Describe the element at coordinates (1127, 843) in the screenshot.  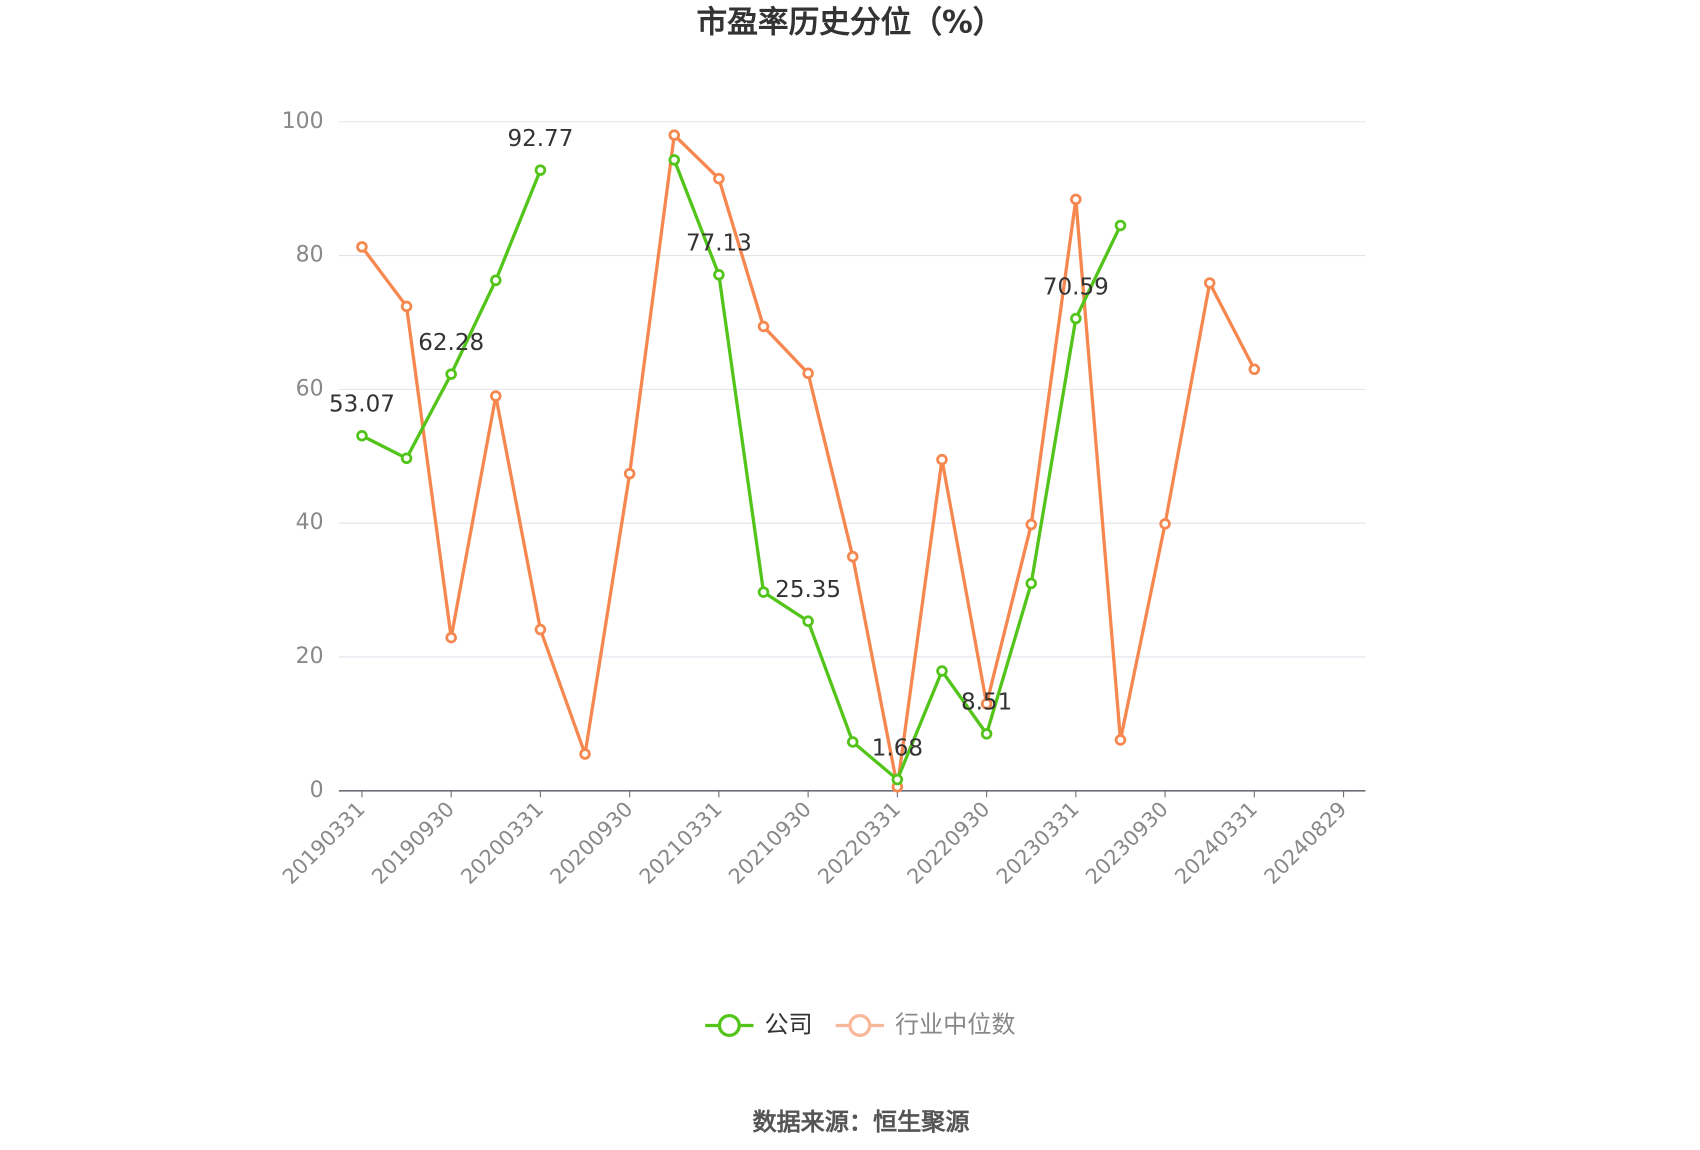
I see `x-tick-label: 20230930` at that location.